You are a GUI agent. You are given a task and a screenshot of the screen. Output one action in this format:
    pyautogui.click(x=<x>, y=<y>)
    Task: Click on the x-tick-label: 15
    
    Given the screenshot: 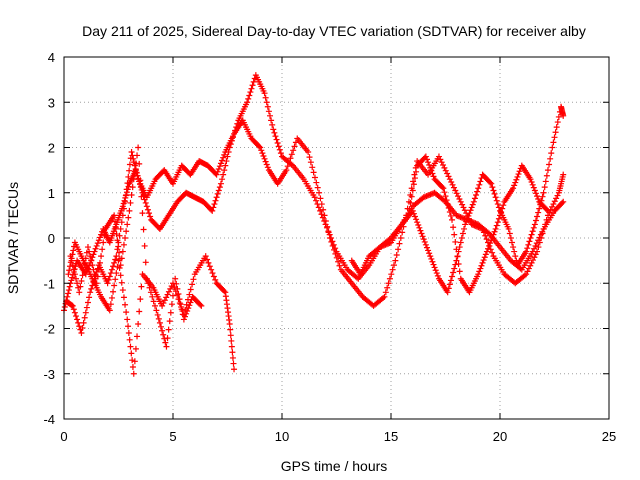 What is the action you would take?
    pyautogui.click(x=391, y=436)
    